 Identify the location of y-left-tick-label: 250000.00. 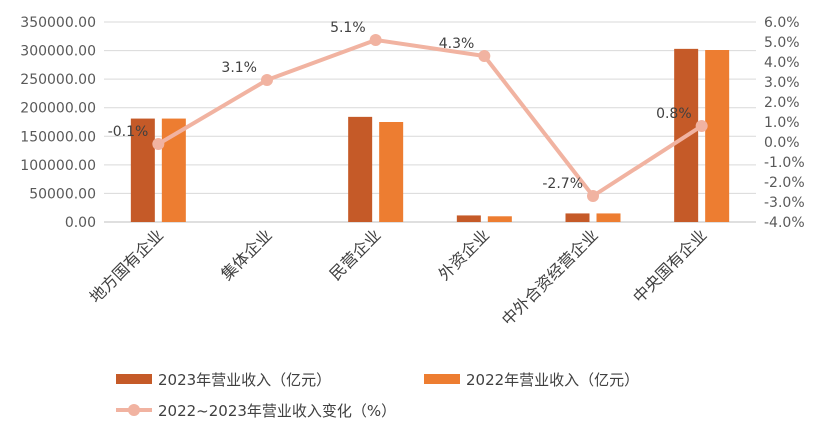
(58, 80).